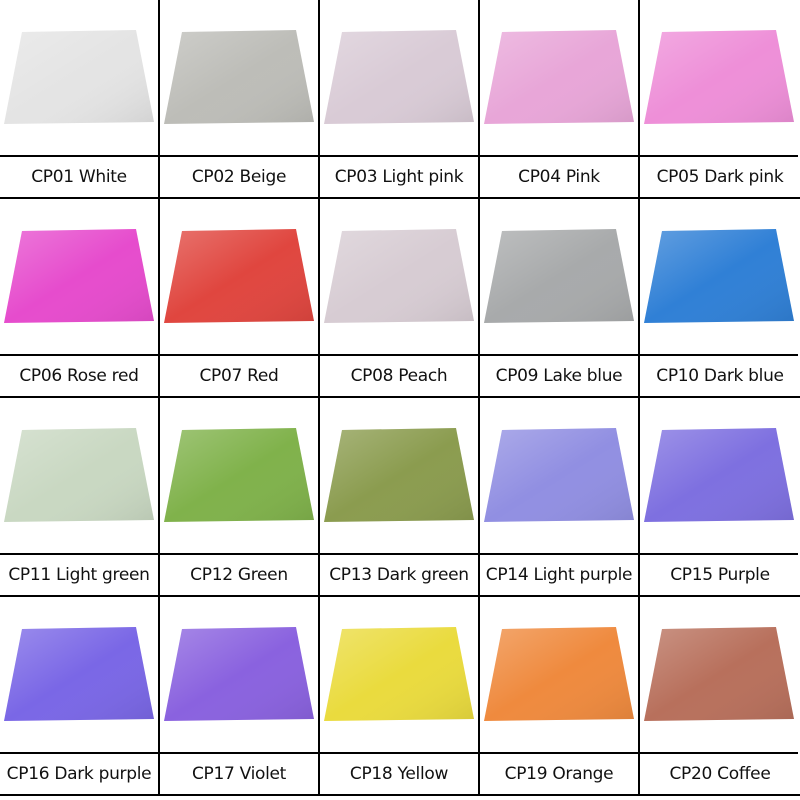 The image size is (800, 800). Describe the element at coordinates (720, 376) in the screenshot. I see `swatch-label: CP10 Dark blue` at that location.